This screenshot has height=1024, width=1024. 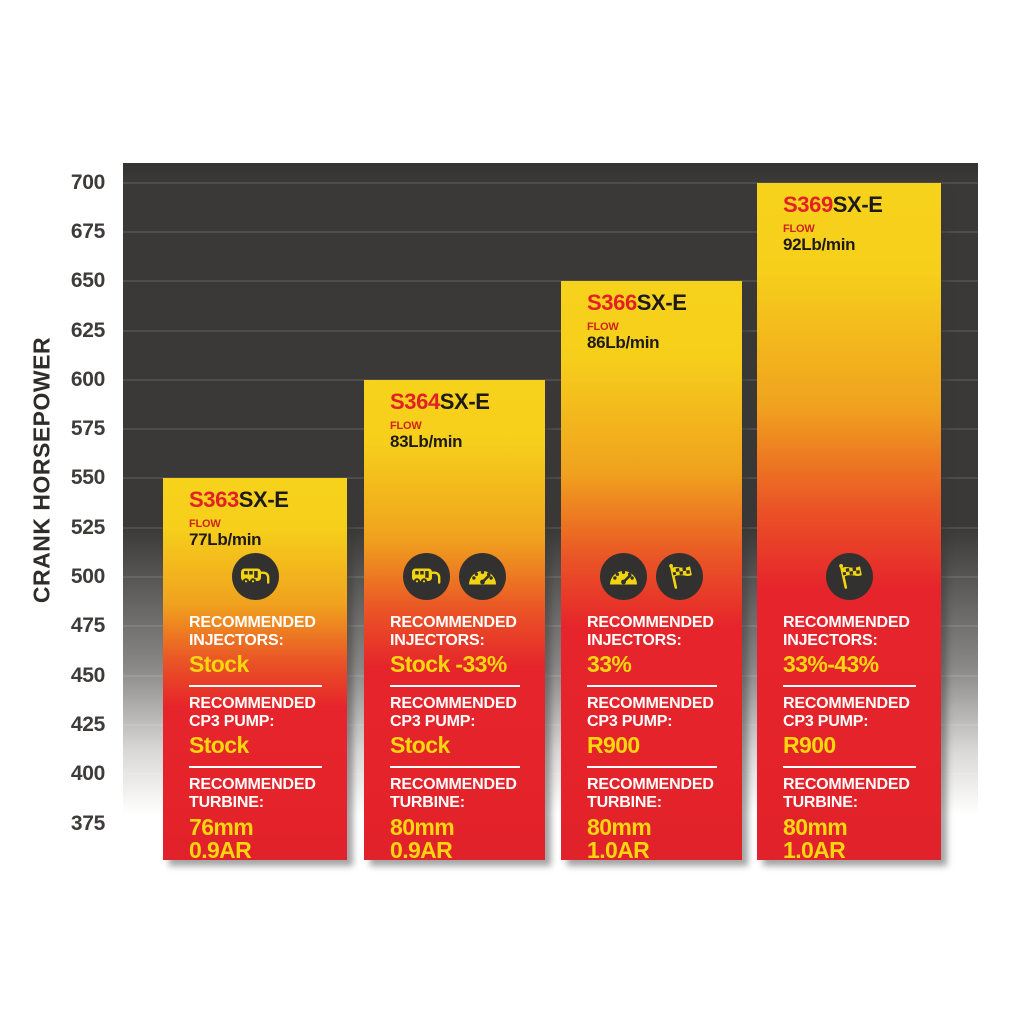 I want to click on y-tick-label: 575, so click(x=87, y=429).